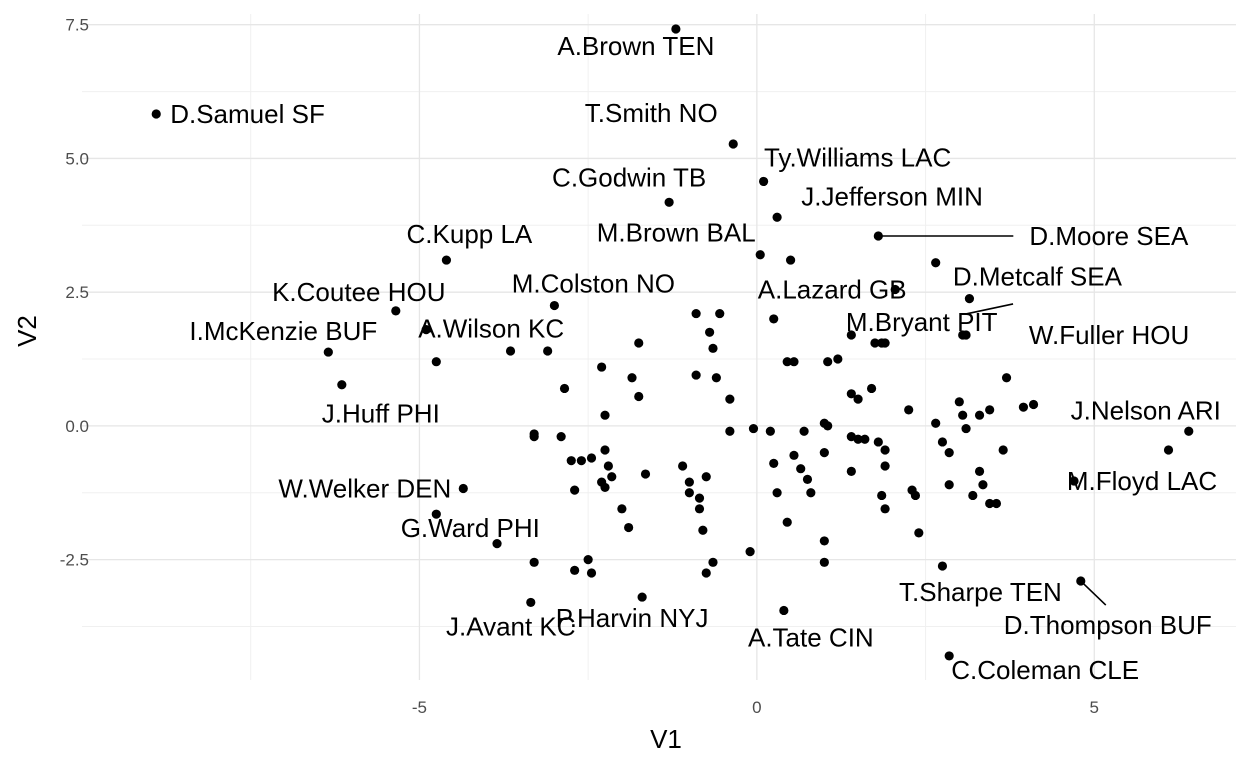  I want to click on point-label: A.Lazard GB, so click(832, 289).